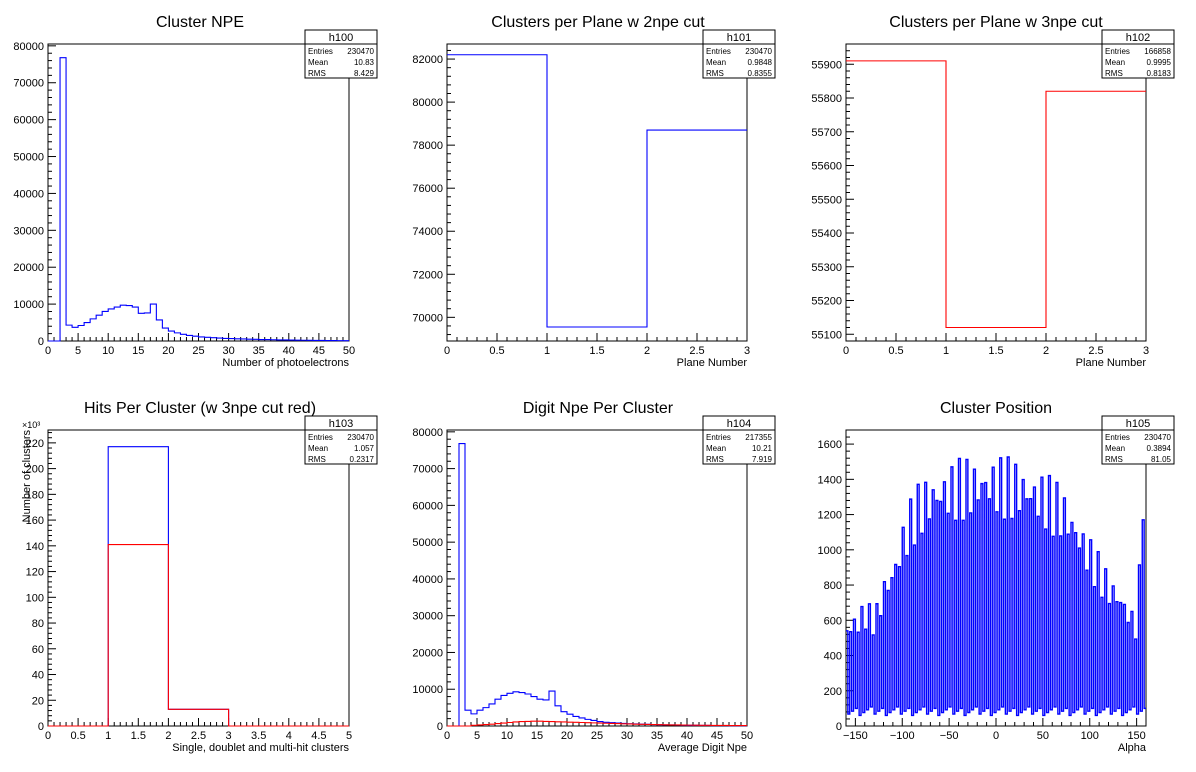 The width and height of the screenshot is (1196, 772). Describe the element at coordinates (739, 424) in the screenshot. I see `stats-histogram-name: h104` at that location.